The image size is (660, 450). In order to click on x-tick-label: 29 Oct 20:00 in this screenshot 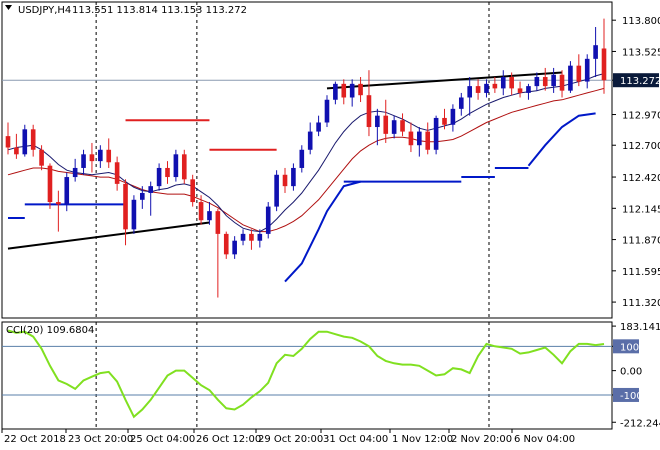, I will do `click(290, 439)`.